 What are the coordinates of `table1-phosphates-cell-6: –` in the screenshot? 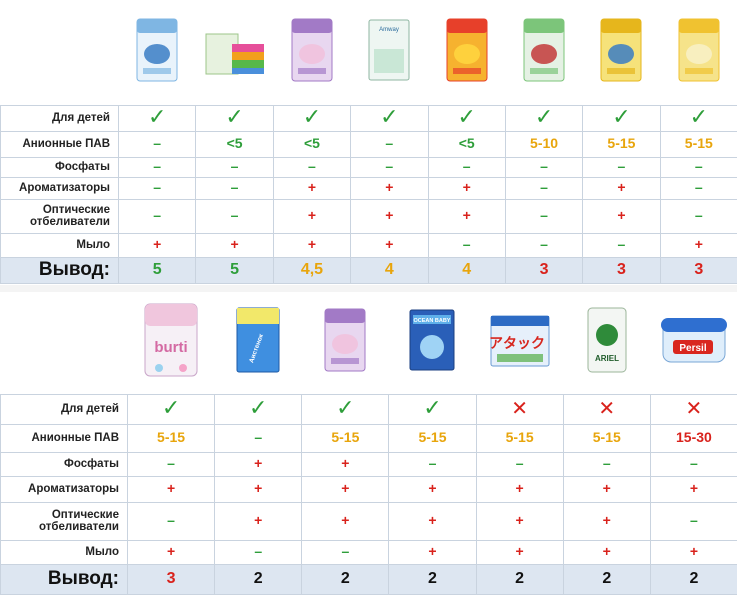 It's located at (544, 167).